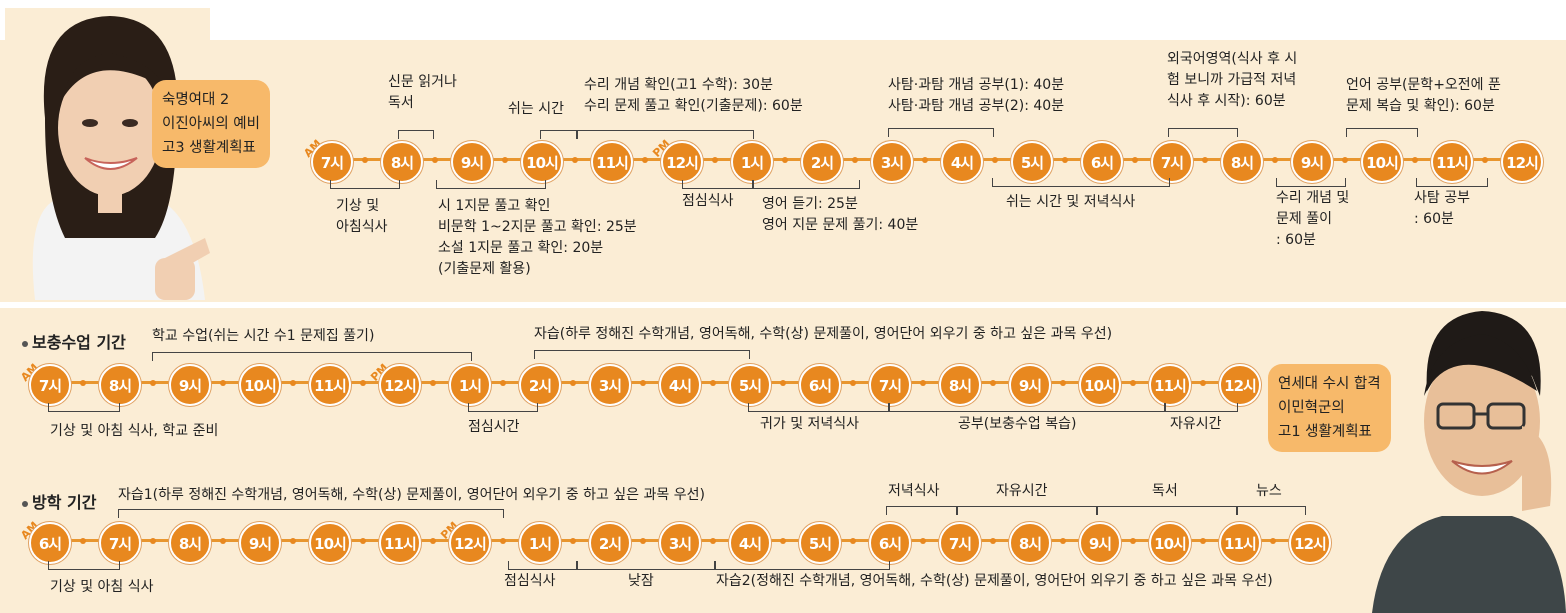 The image size is (1566, 613). Describe the element at coordinates (484, 269) in the screenshot. I see `label-line: (기출문제 활용)` at that location.